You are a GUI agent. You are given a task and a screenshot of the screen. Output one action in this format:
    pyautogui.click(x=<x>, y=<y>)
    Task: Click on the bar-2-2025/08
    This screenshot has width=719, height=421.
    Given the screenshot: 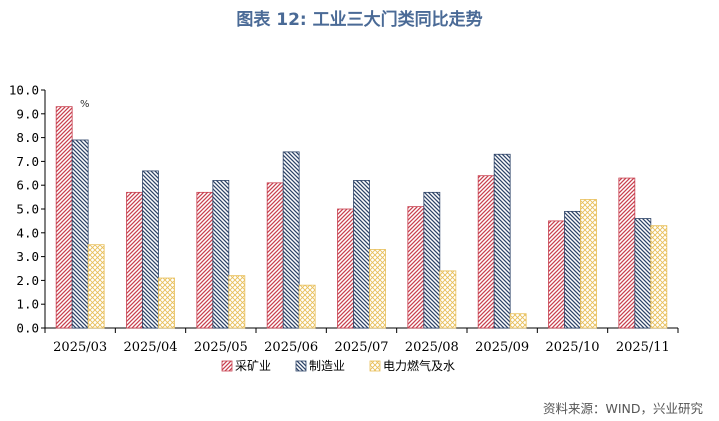 What is the action you would take?
    pyautogui.click(x=432, y=260)
    